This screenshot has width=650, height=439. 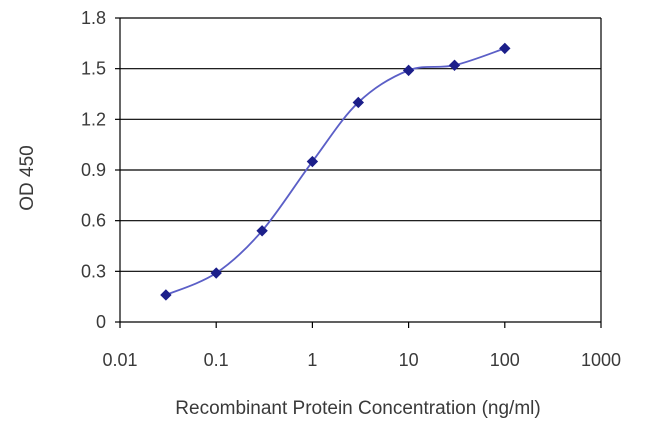 What do you see at coordinates (505, 360) in the screenshot?
I see `x-tick-label: 100` at bounding box center [505, 360].